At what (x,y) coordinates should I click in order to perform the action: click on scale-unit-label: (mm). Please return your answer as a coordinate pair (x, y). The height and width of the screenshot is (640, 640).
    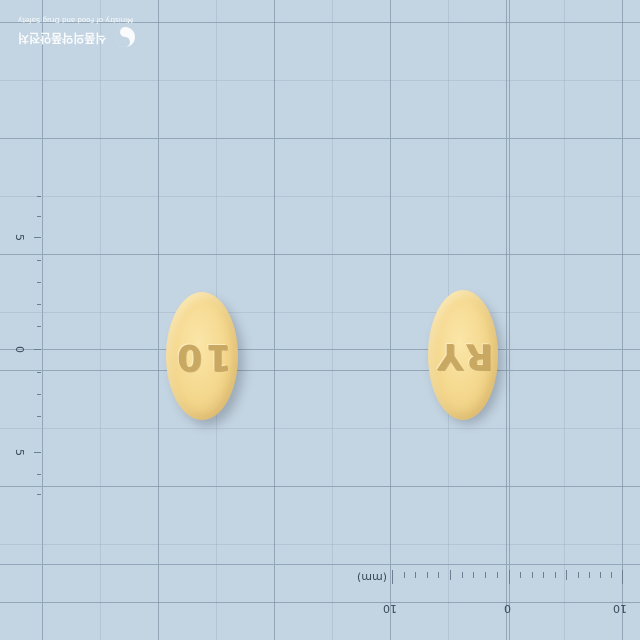
    Looking at the image, I should click on (372, 577).